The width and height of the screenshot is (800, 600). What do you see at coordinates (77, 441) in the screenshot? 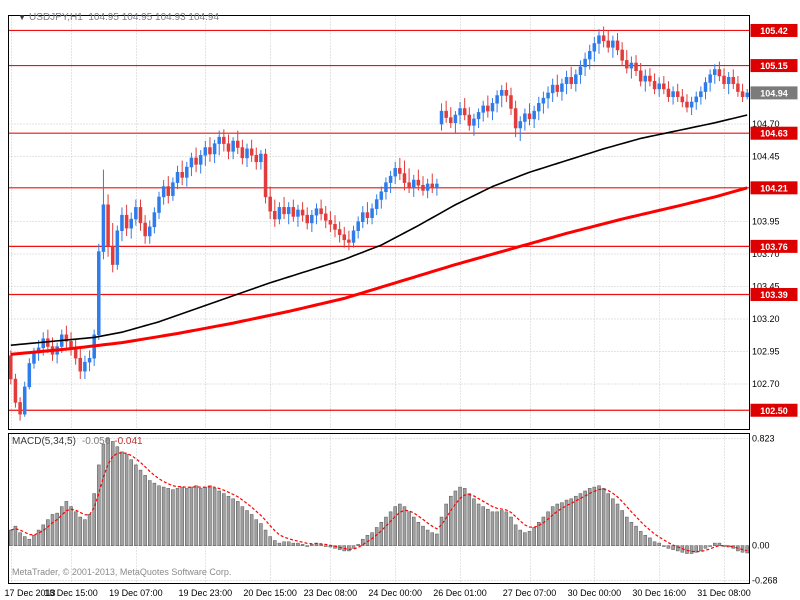
I see `macd-indicator-label: MACD(5,34,5) -0.056 -0.041` at bounding box center [77, 441].